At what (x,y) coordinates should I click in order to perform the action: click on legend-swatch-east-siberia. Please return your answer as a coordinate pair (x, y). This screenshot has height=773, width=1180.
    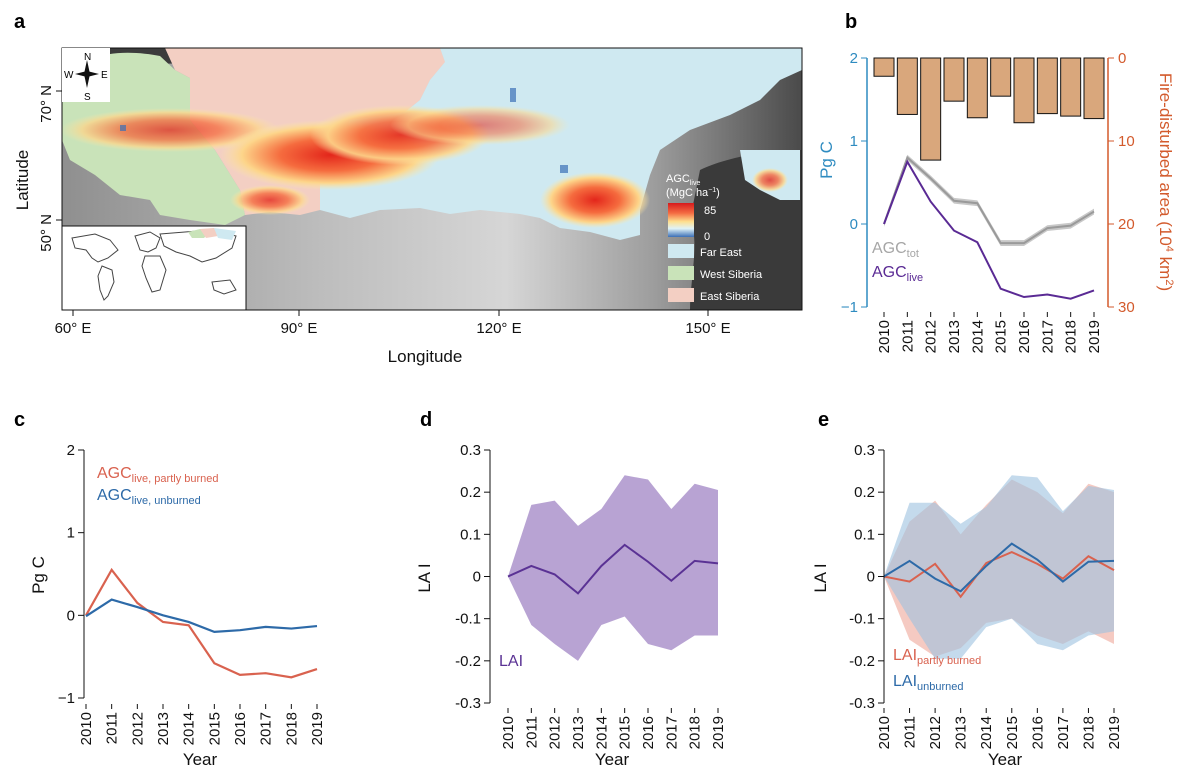
    Looking at the image, I should click on (681, 295).